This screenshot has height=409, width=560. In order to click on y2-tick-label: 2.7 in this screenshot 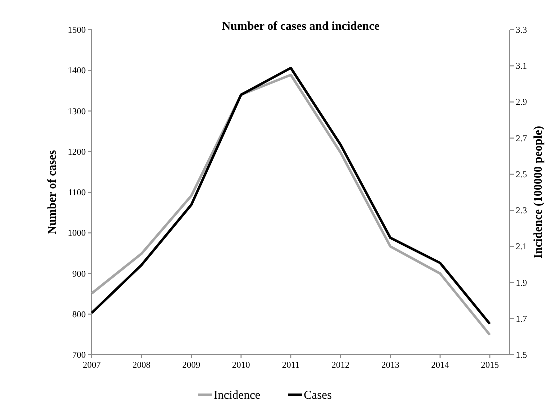, I will do `click(522, 138)`.